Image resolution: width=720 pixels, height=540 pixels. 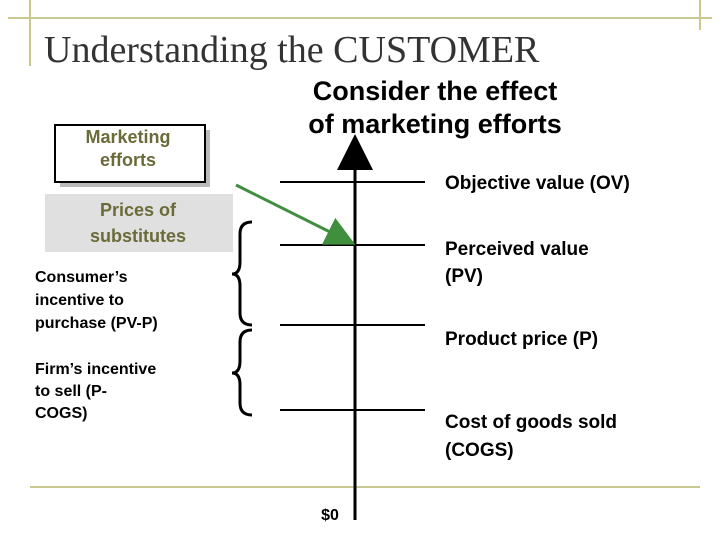 I want to click on level-label: (PV), so click(x=464, y=276).